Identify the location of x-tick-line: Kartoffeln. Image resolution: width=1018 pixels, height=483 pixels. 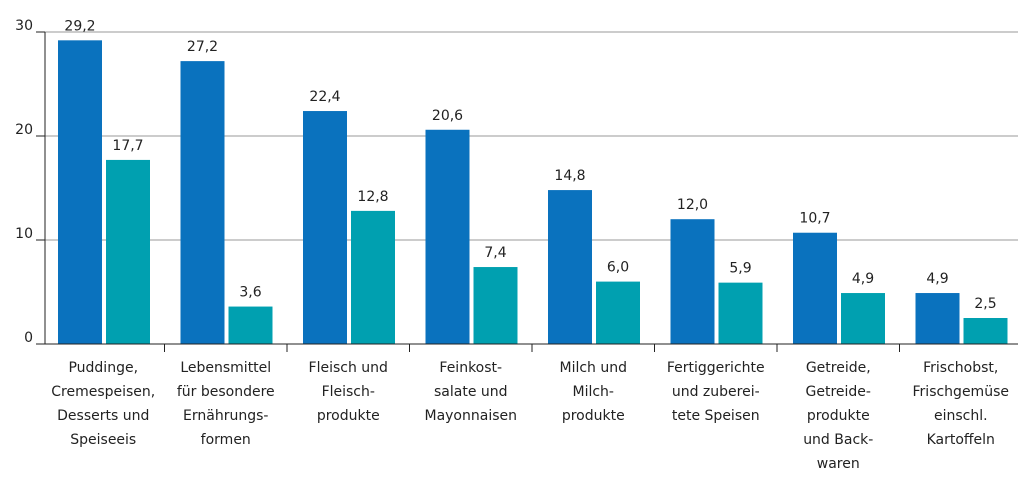
(961, 440).